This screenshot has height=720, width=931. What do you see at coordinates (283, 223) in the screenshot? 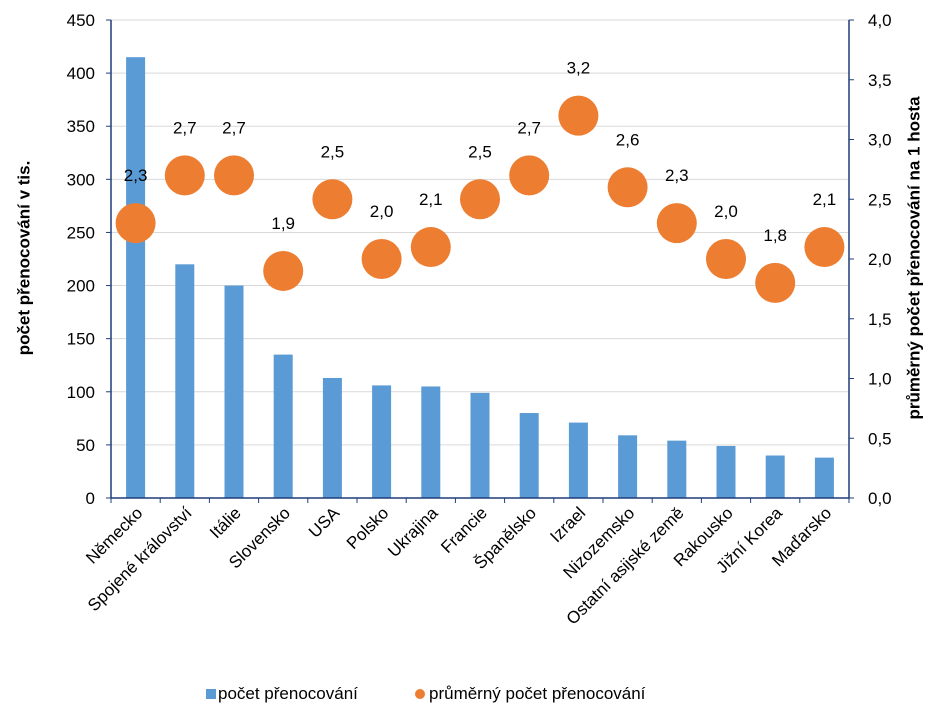
I see `data-label: 1,9` at bounding box center [283, 223].